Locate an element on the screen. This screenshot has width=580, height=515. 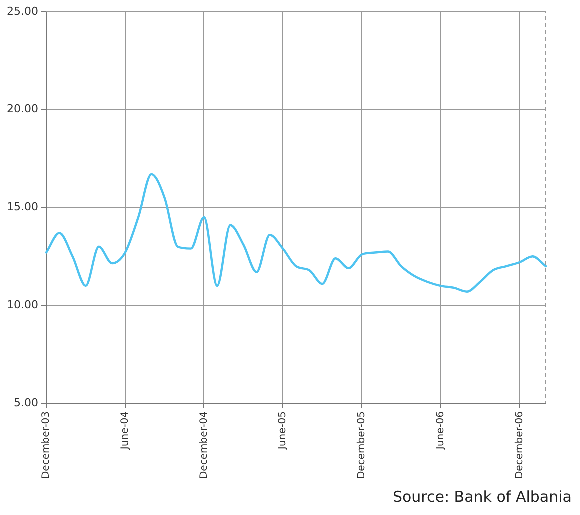
x-tick-label: December-05 is located at coordinates (362, 445).